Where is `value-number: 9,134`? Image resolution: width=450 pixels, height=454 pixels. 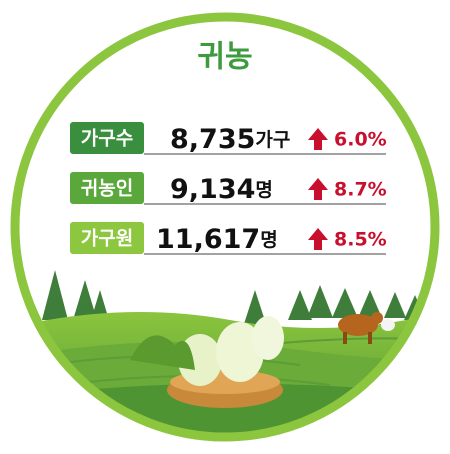
value-number: 9,134 is located at coordinates (212, 189).